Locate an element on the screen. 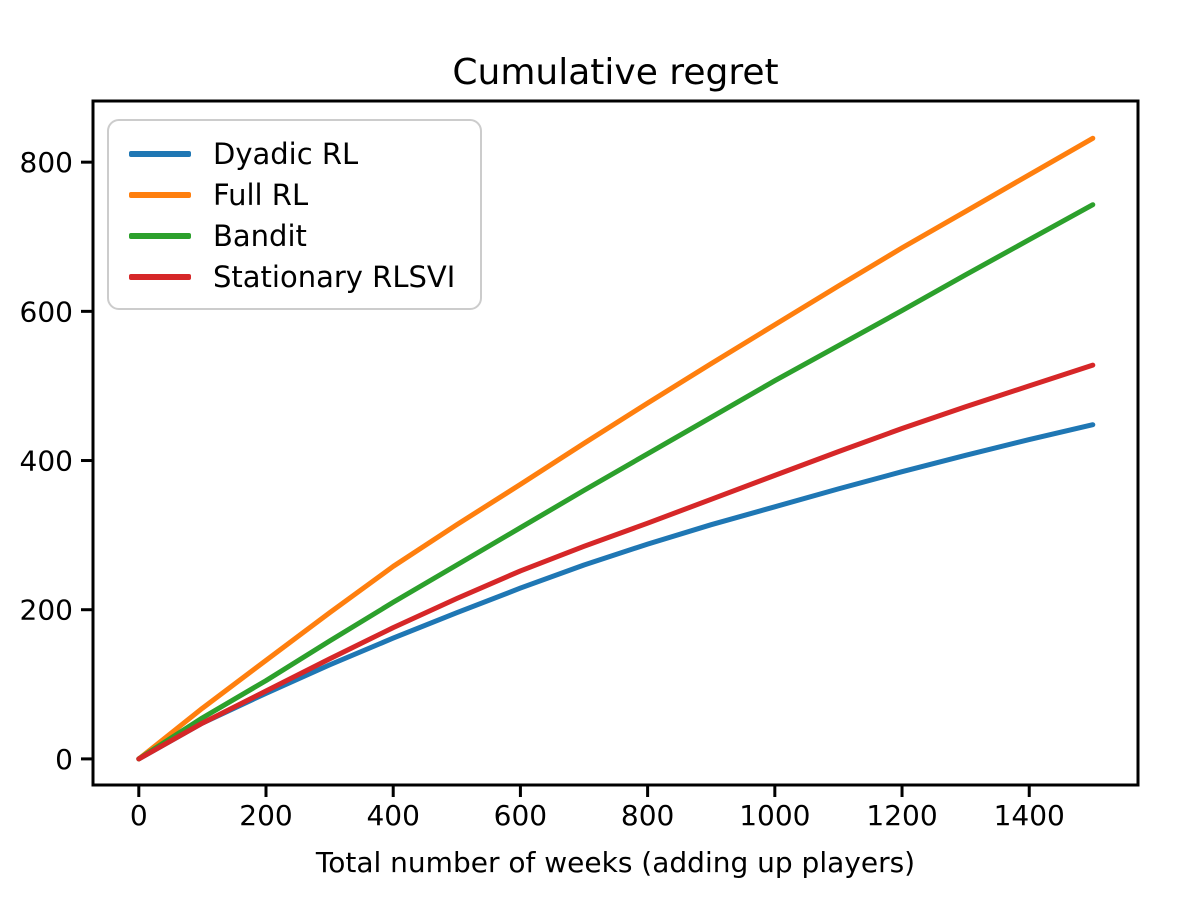 This screenshot has height=901, width=1196. legend-item-label: Dyadic RL is located at coordinates (286, 153).